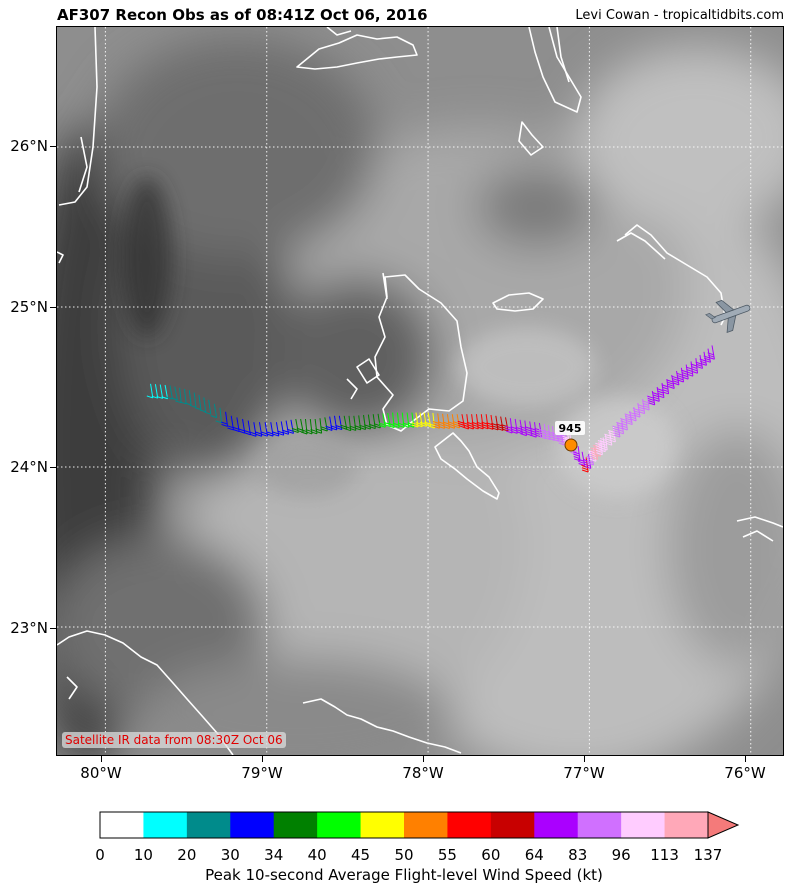  I want to click on colorbar-tick-label: 40, so click(317, 855).